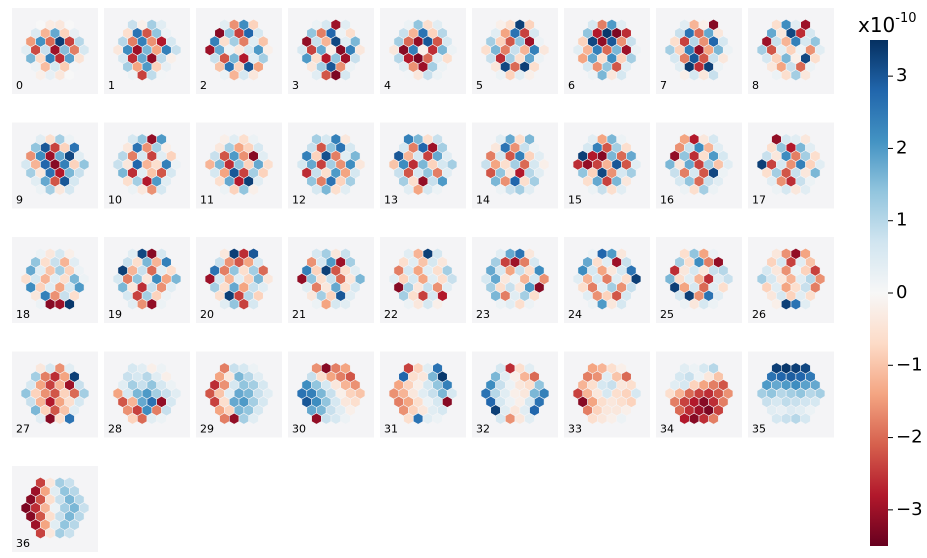  Describe the element at coordinates (905, 18) in the screenshot. I see `colorbar-exponent: -10` at that location.